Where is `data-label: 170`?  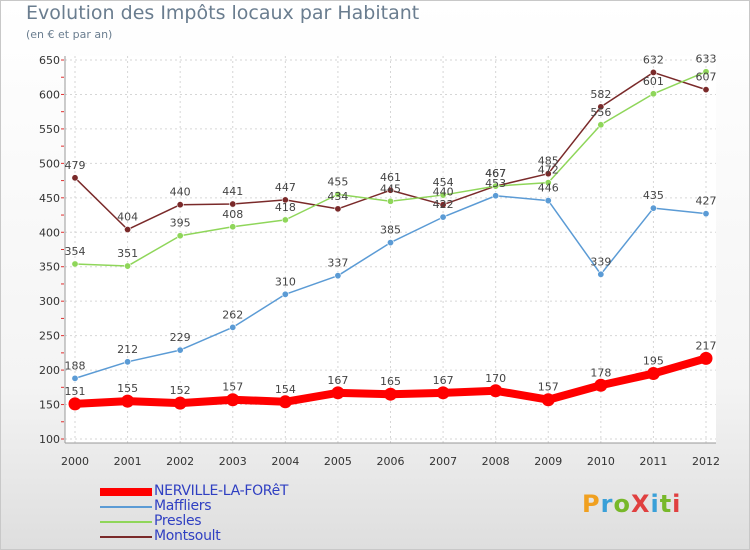
data-label: 170 is located at coordinates (495, 378).